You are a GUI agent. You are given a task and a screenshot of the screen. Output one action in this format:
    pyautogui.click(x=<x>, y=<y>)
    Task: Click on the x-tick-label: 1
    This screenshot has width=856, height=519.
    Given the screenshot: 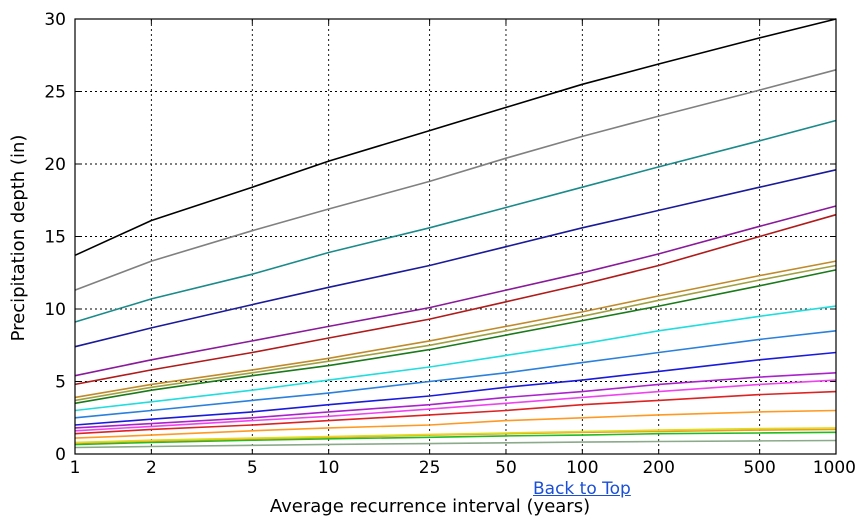 What is the action you would take?
    pyautogui.click(x=75, y=468)
    